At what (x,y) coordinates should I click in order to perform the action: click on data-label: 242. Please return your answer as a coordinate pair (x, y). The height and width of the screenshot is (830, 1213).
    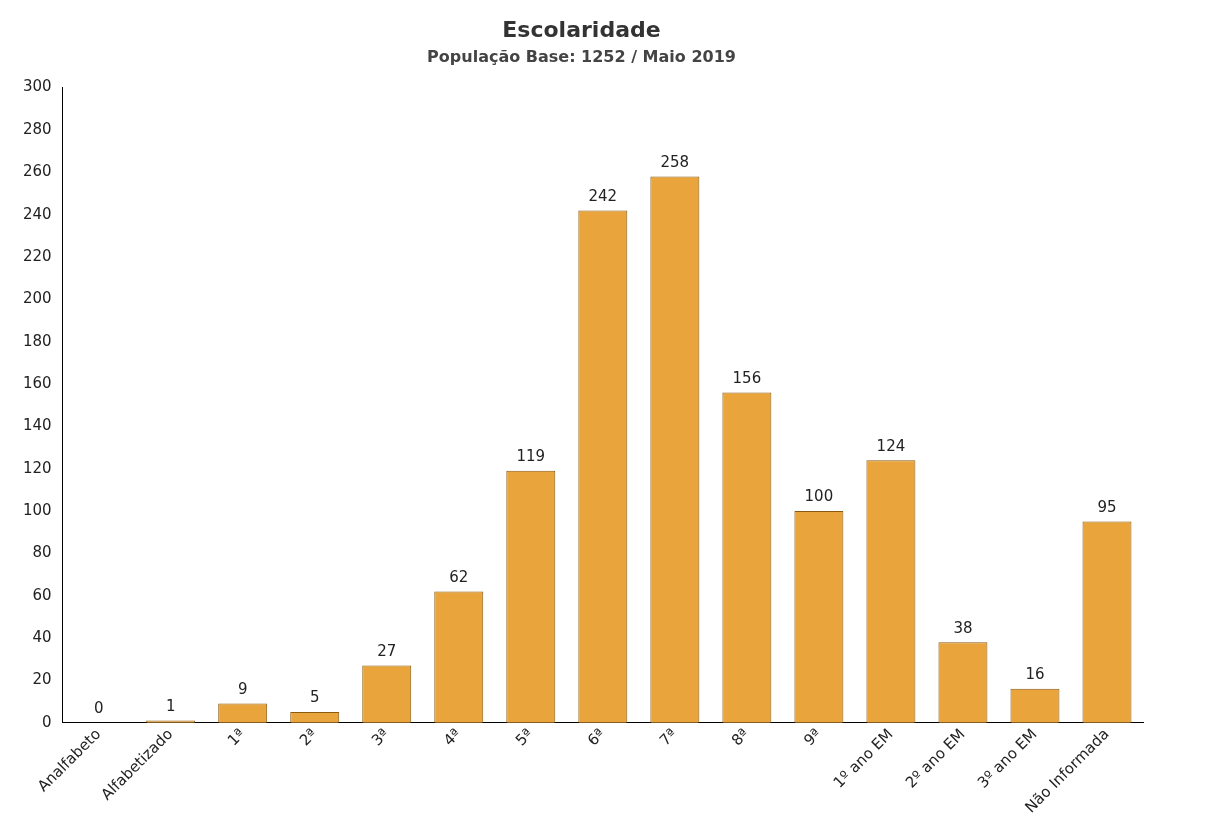
    Looking at the image, I should click on (603, 195).